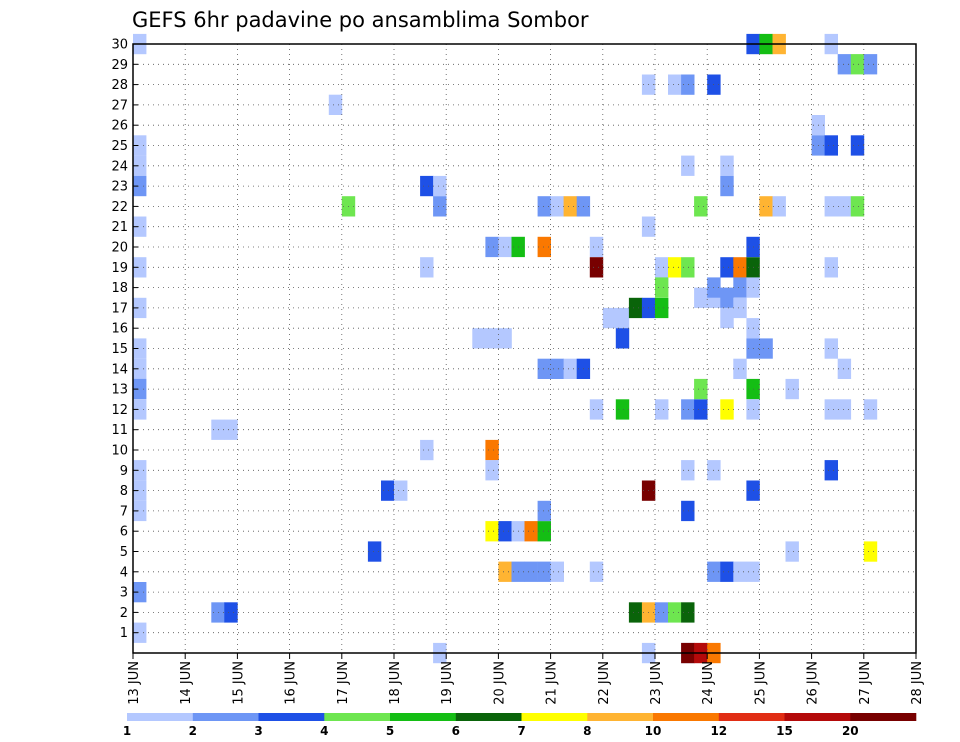 Image resolution: width=960 pixels, height=742 pixels. Describe the element at coordinates (124, 471) in the screenshot. I see `y-tick-label: 9` at that location.